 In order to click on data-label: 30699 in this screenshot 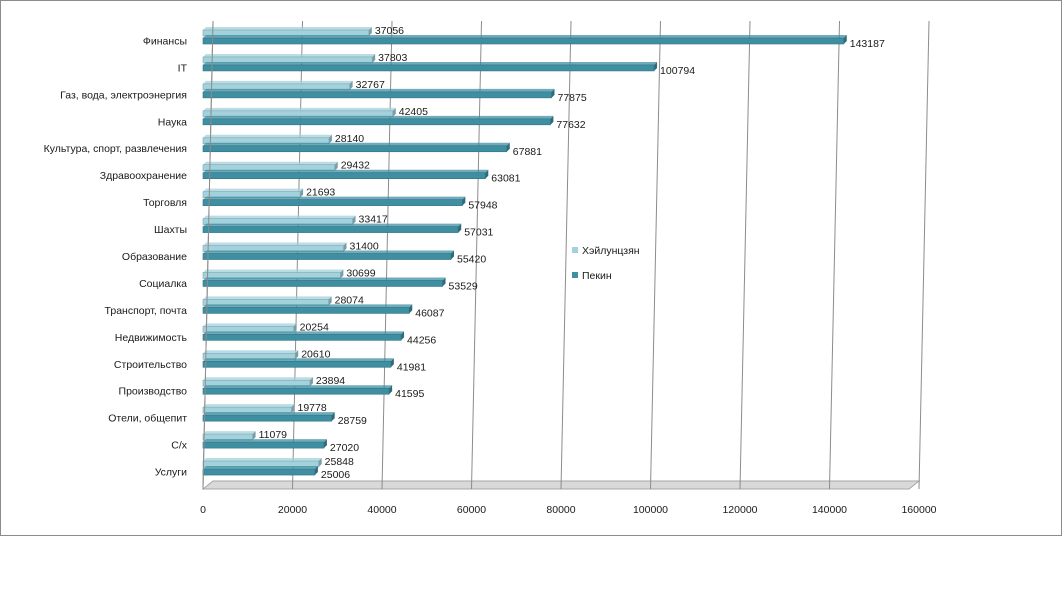, I will do `click(360, 273)`.